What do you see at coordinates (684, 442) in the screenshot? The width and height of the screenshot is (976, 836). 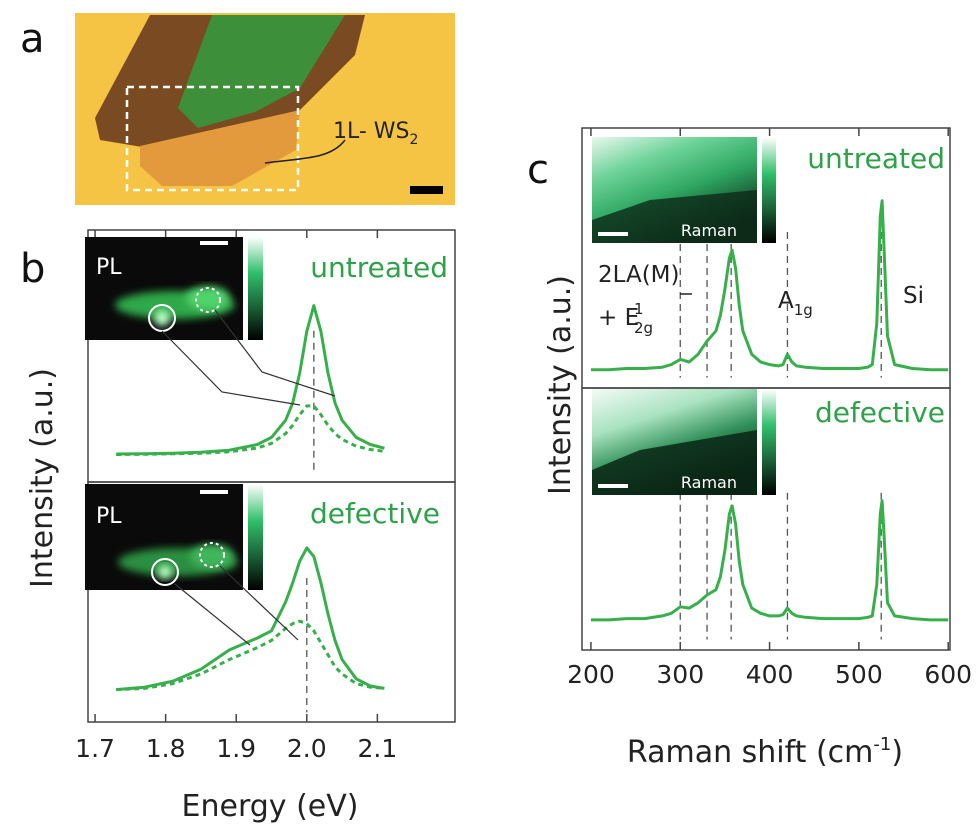 I see `raman-inset-bottom` at bounding box center [684, 442].